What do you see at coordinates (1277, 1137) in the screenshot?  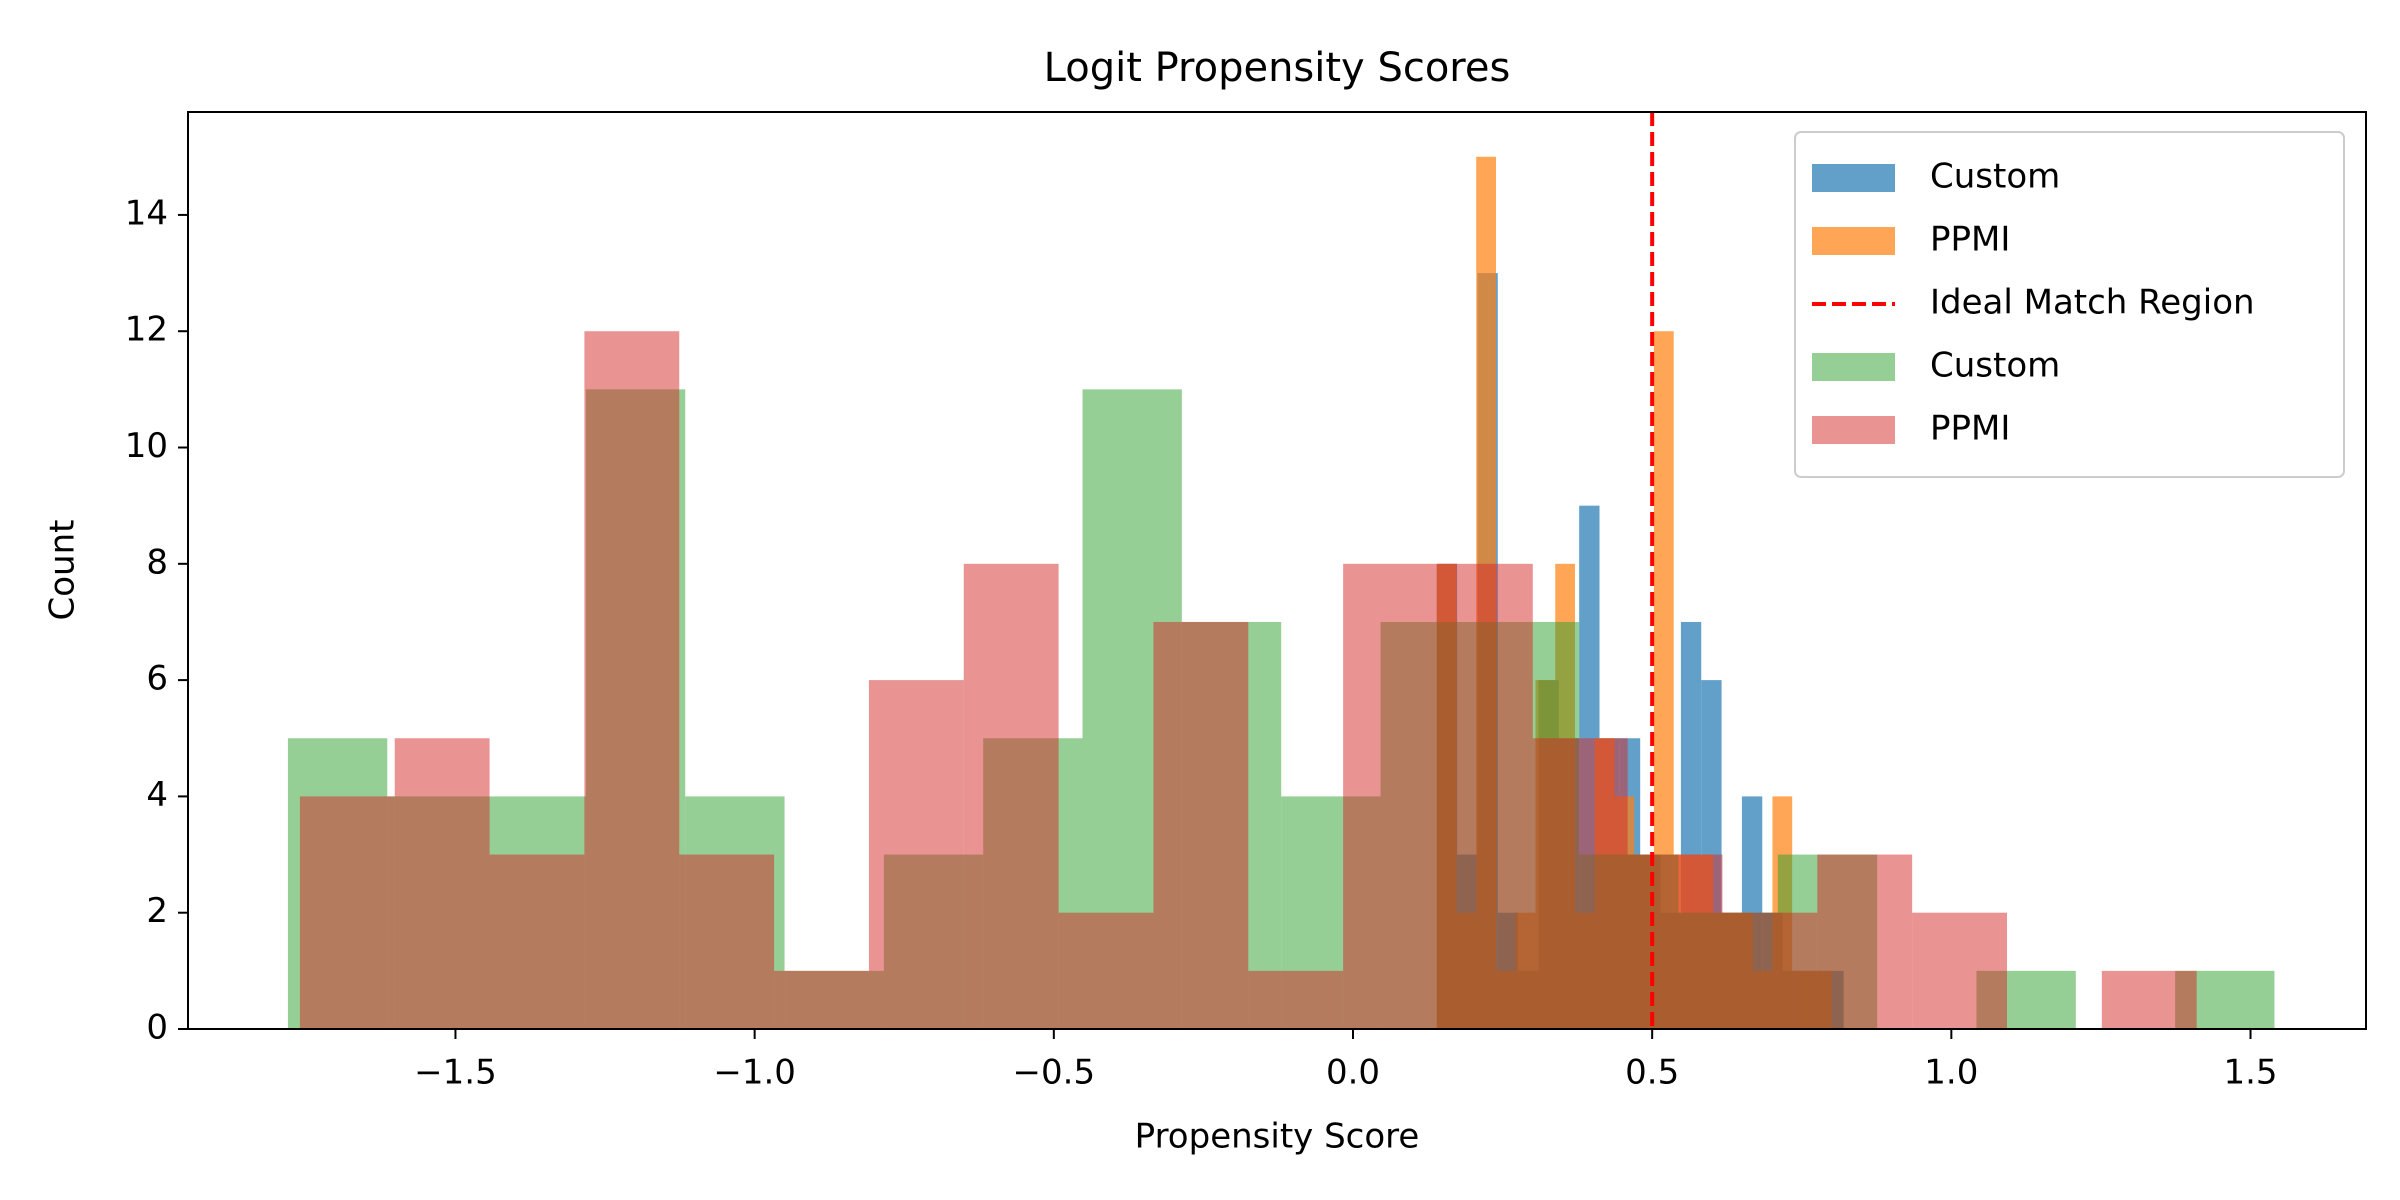 I see `x-axis-label: Propensity Score` at bounding box center [1277, 1137].